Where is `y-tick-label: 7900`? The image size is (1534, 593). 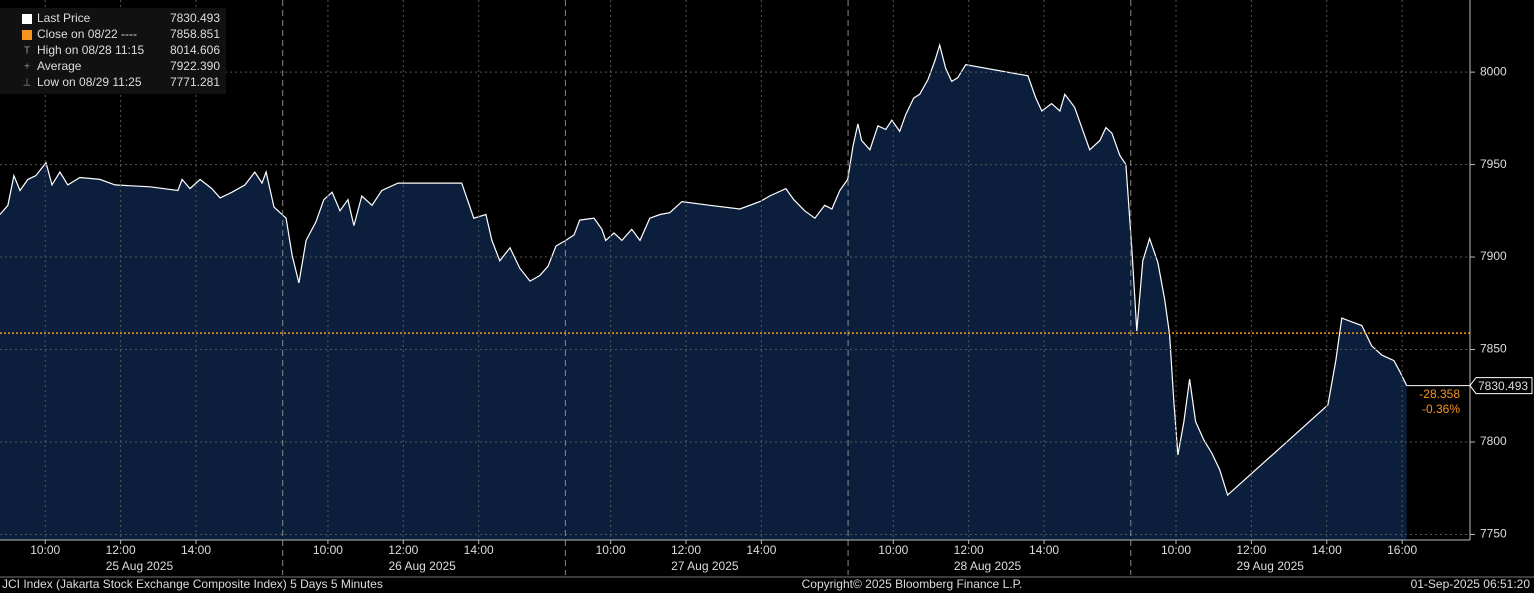
y-tick-label: 7900 is located at coordinates (1493, 256).